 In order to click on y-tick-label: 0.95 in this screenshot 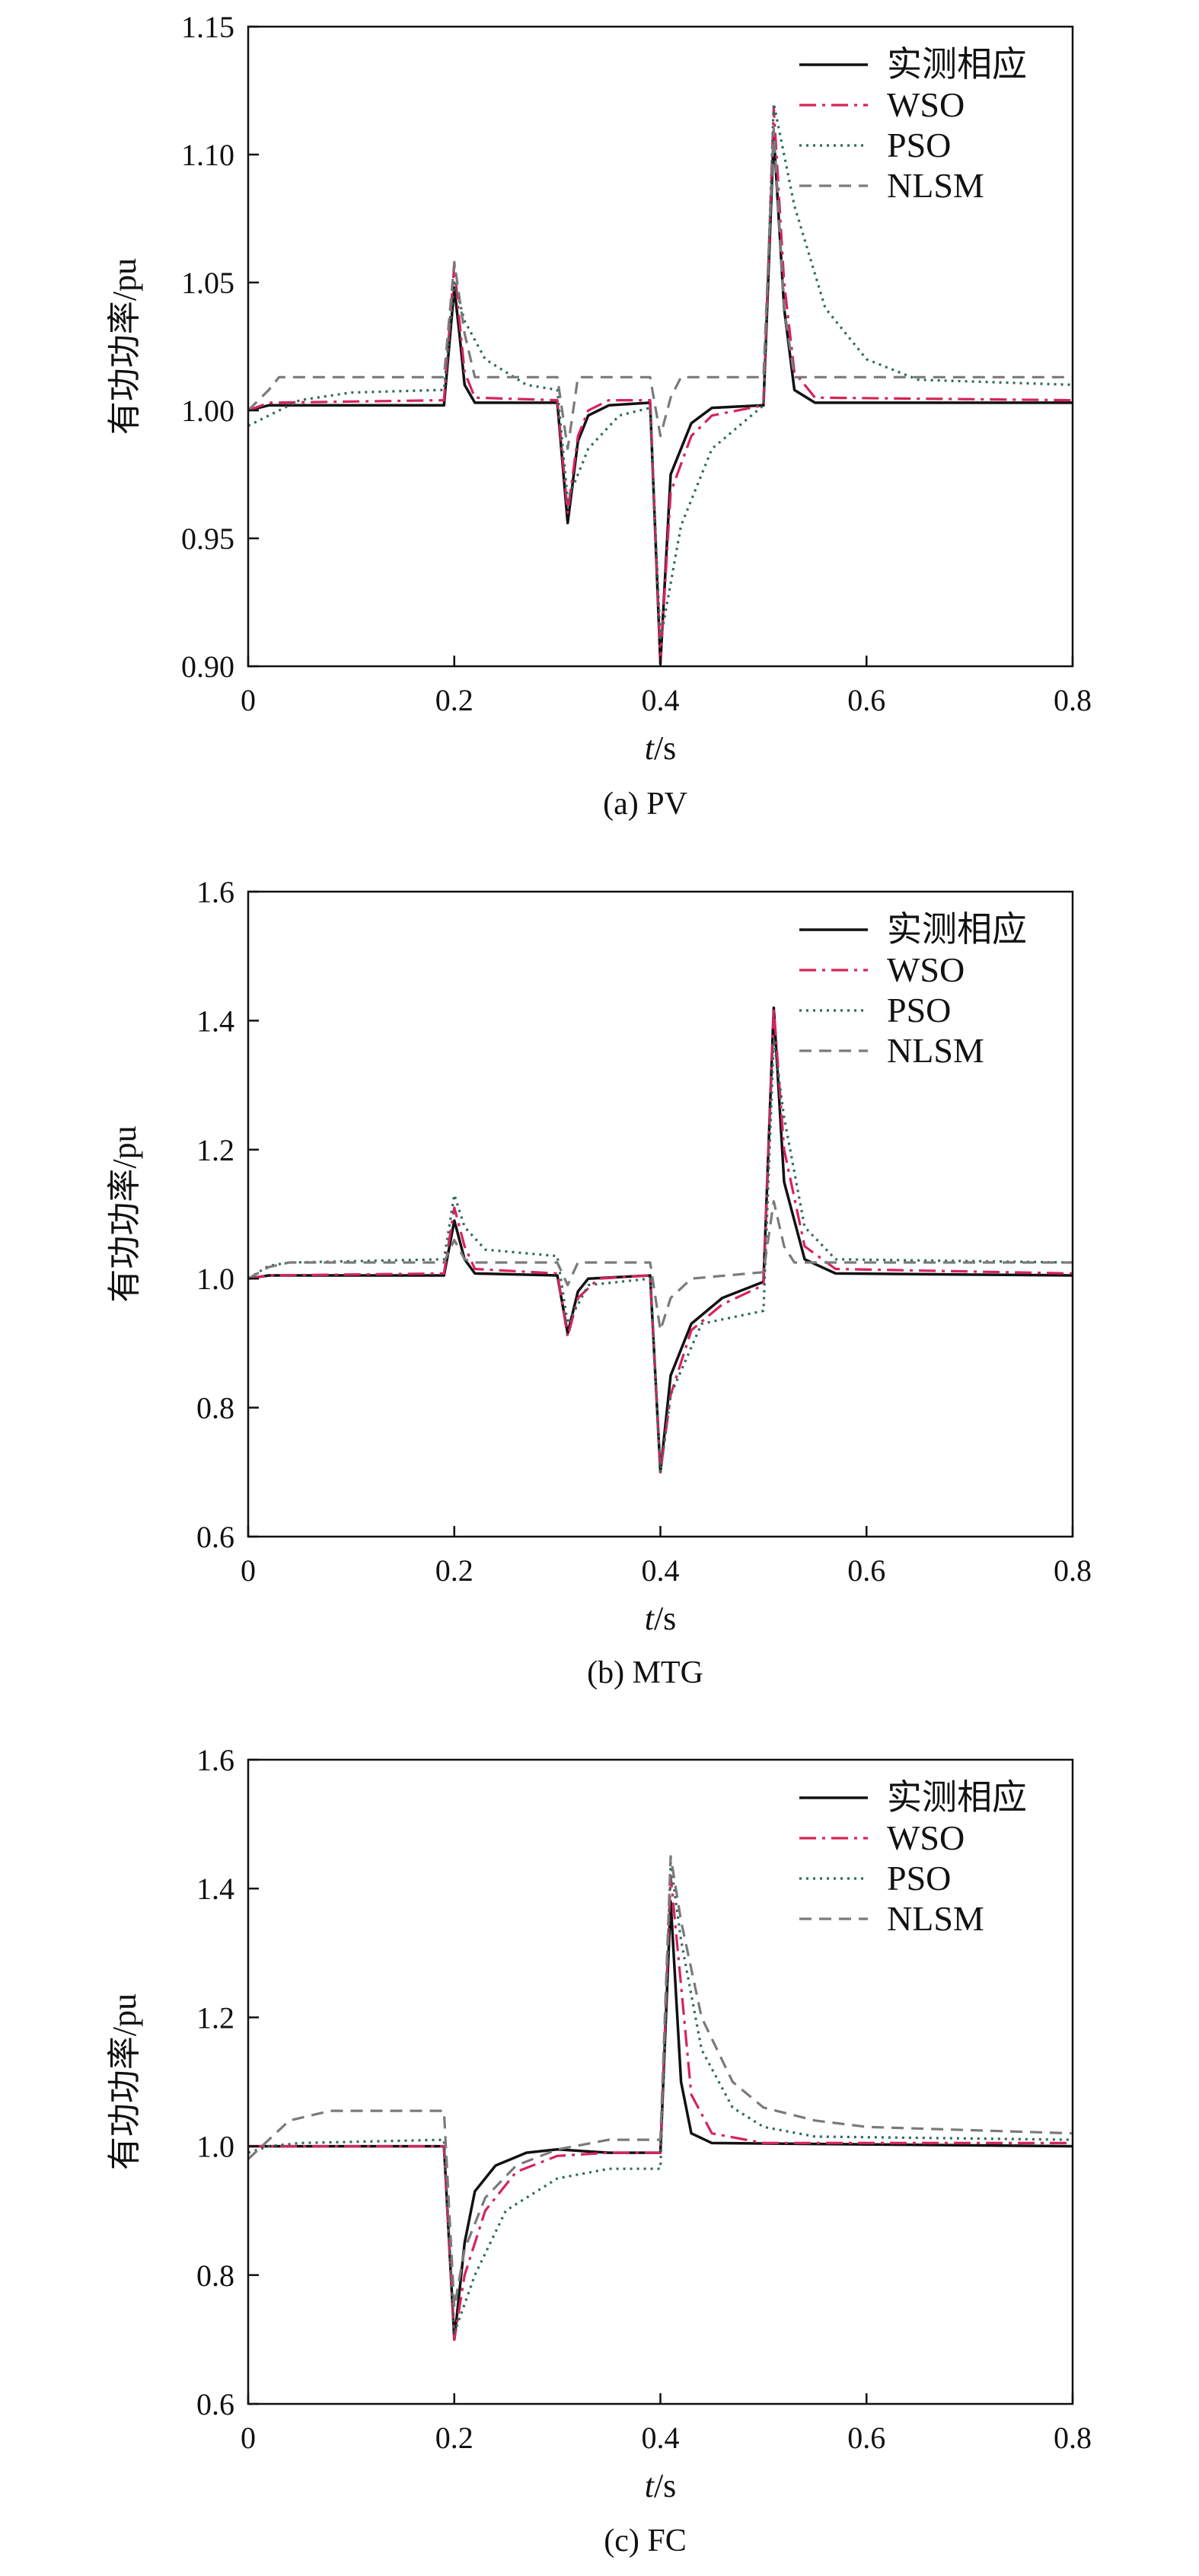, I will do `click(208, 539)`.